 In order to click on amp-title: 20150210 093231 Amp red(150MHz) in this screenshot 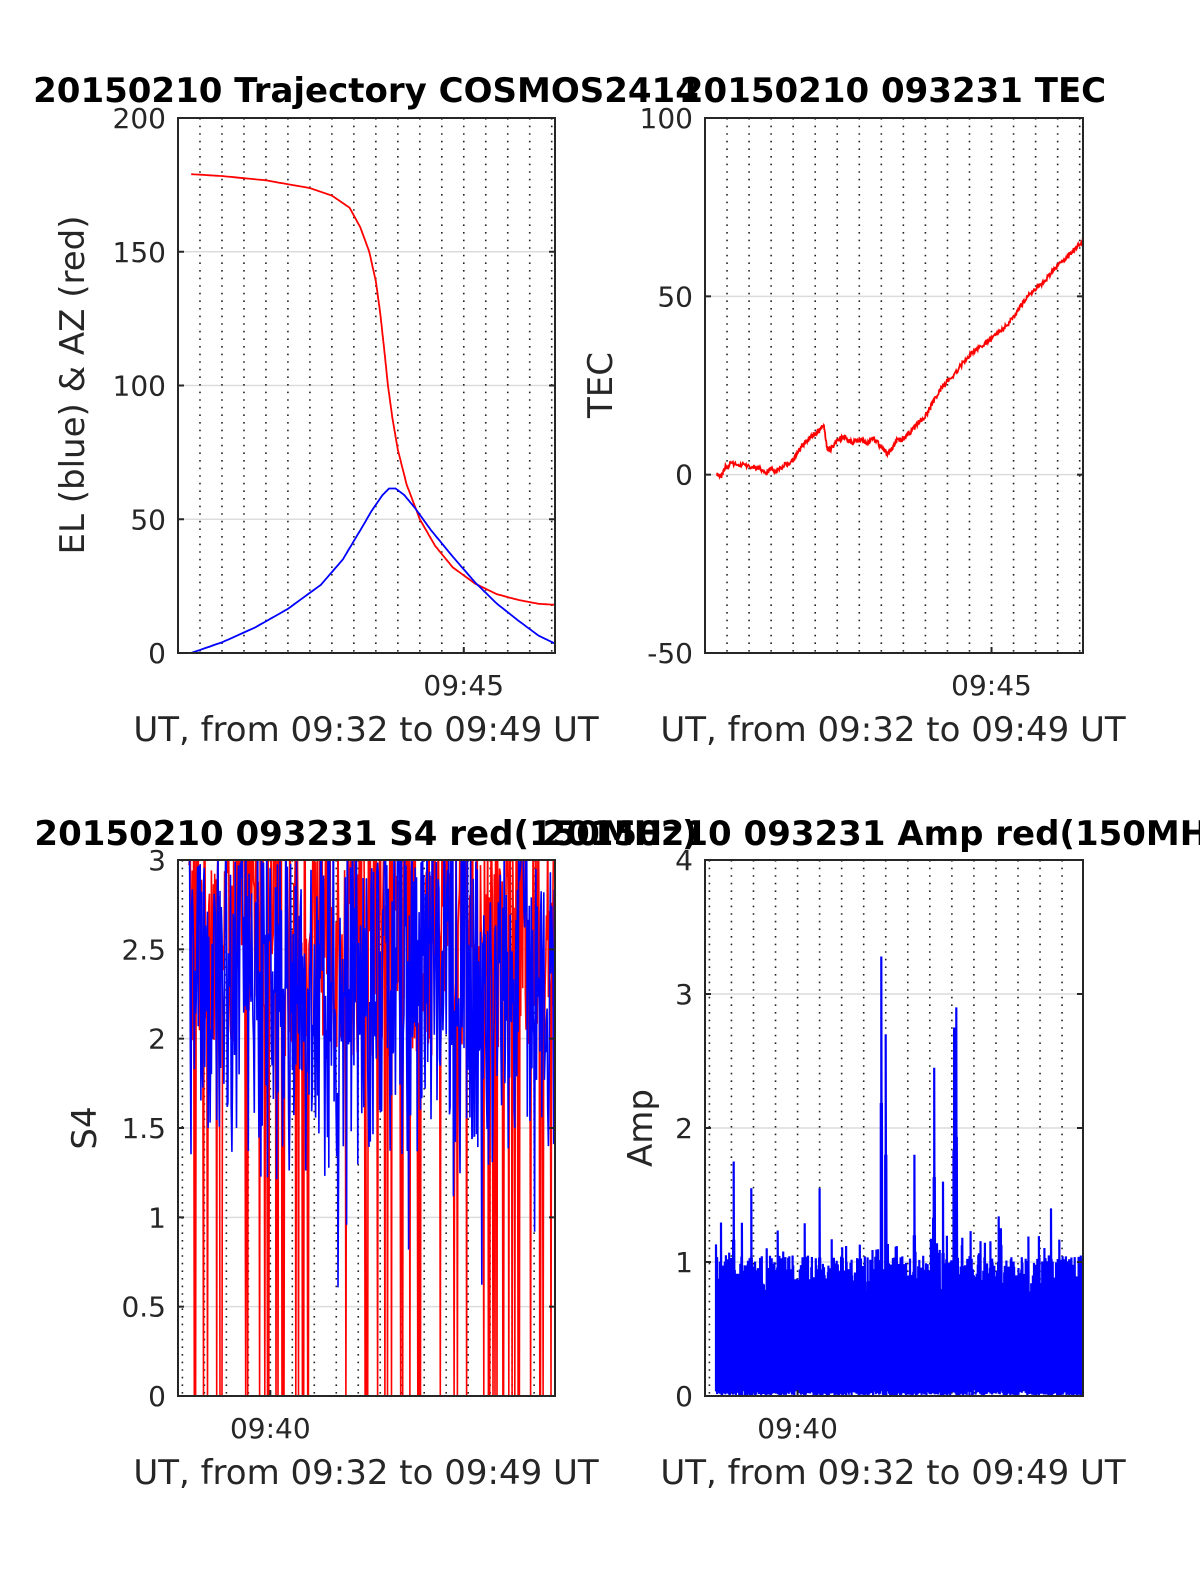, I will do `click(871, 834)`.